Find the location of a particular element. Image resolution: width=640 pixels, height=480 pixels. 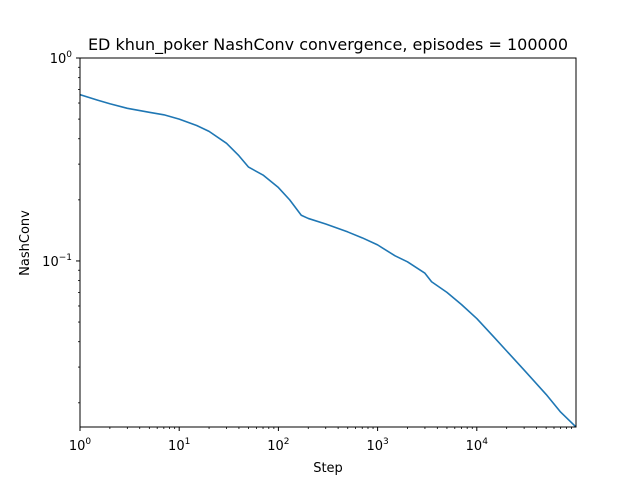

y-tick-label: 10⁻¹ is located at coordinates (57, 261).